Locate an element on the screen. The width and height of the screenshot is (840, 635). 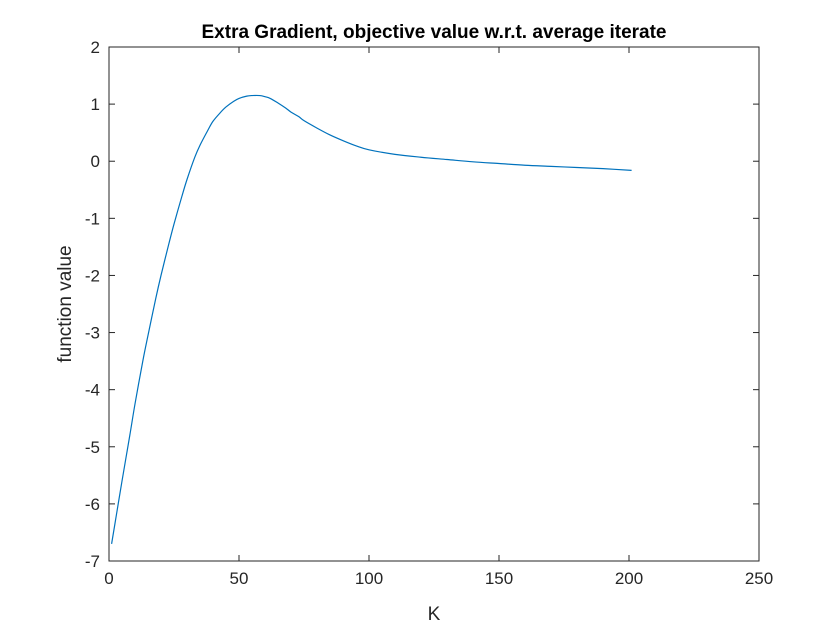
y-tick-label: -2 is located at coordinates (92, 275).